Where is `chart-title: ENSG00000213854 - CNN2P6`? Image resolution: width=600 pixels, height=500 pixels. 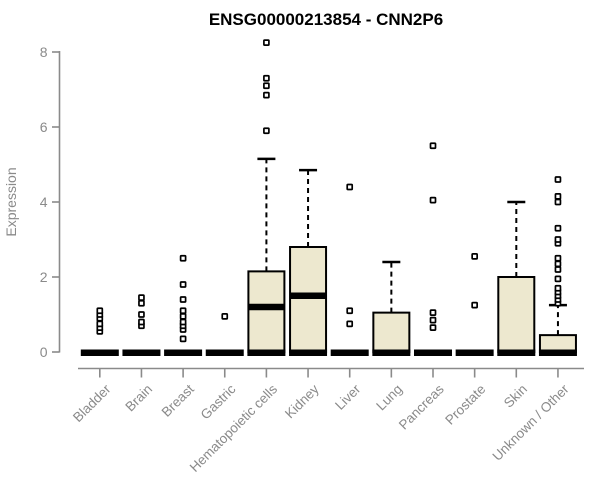
chart-title: ENSG00000213854 - CNN2P6 is located at coordinates (326, 19).